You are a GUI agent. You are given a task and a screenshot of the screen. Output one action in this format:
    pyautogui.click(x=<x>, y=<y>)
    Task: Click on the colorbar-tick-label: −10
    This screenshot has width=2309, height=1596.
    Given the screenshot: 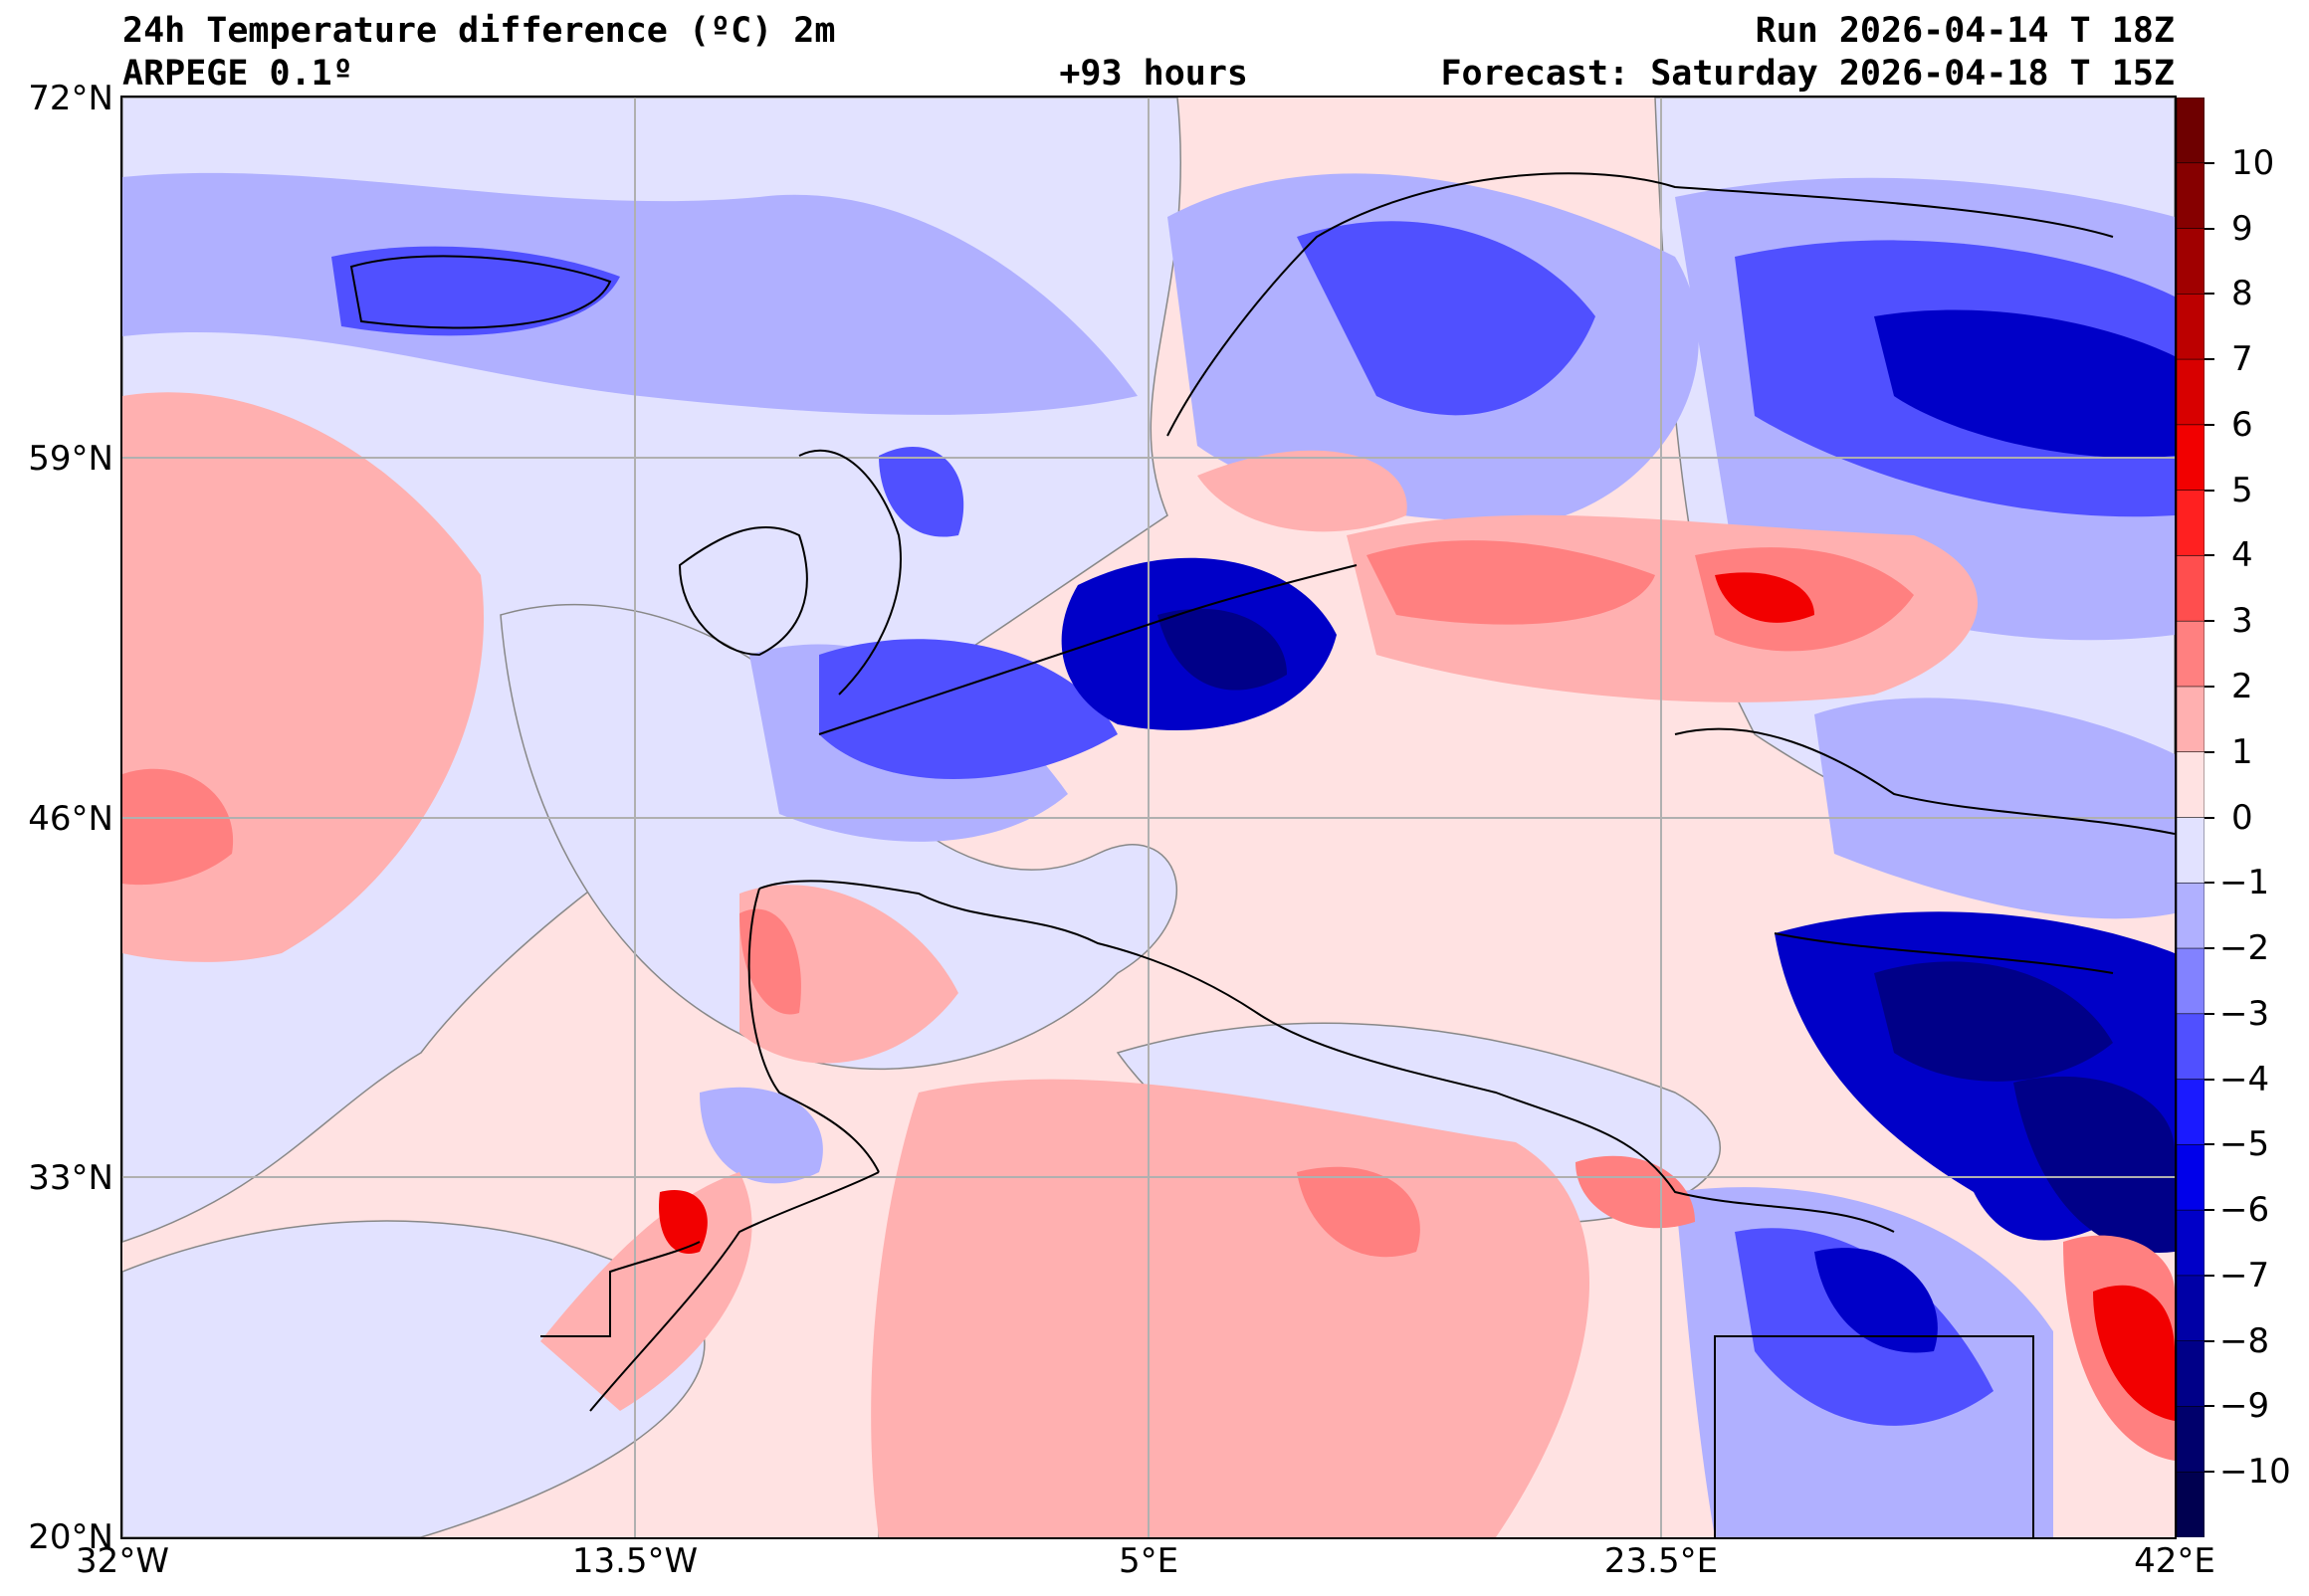 What is the action you would take?
    pyautogui.click(x=2255, y=1472)
    